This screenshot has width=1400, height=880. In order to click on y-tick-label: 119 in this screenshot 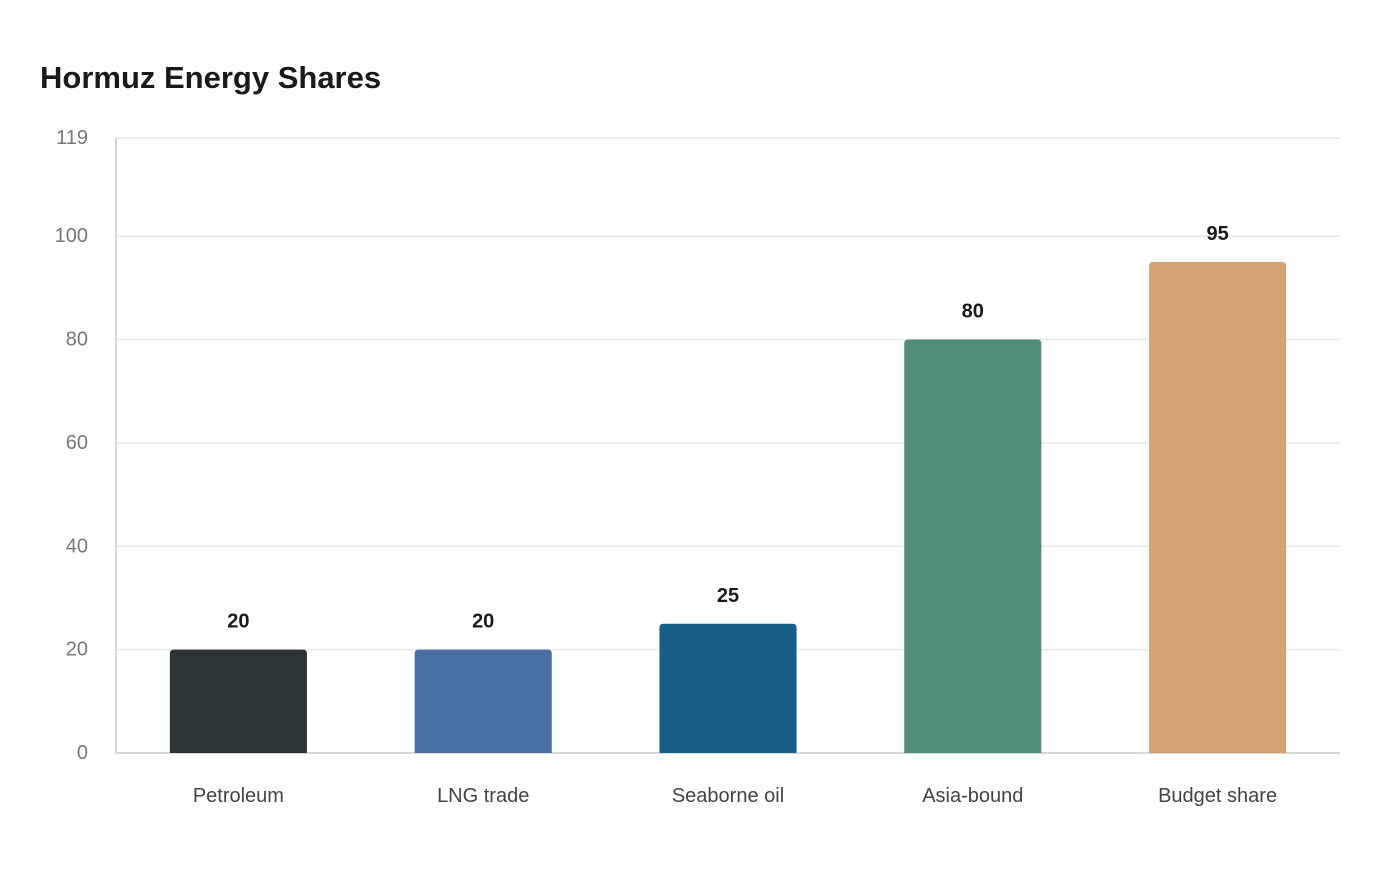, I will do `click(72, 138)`.